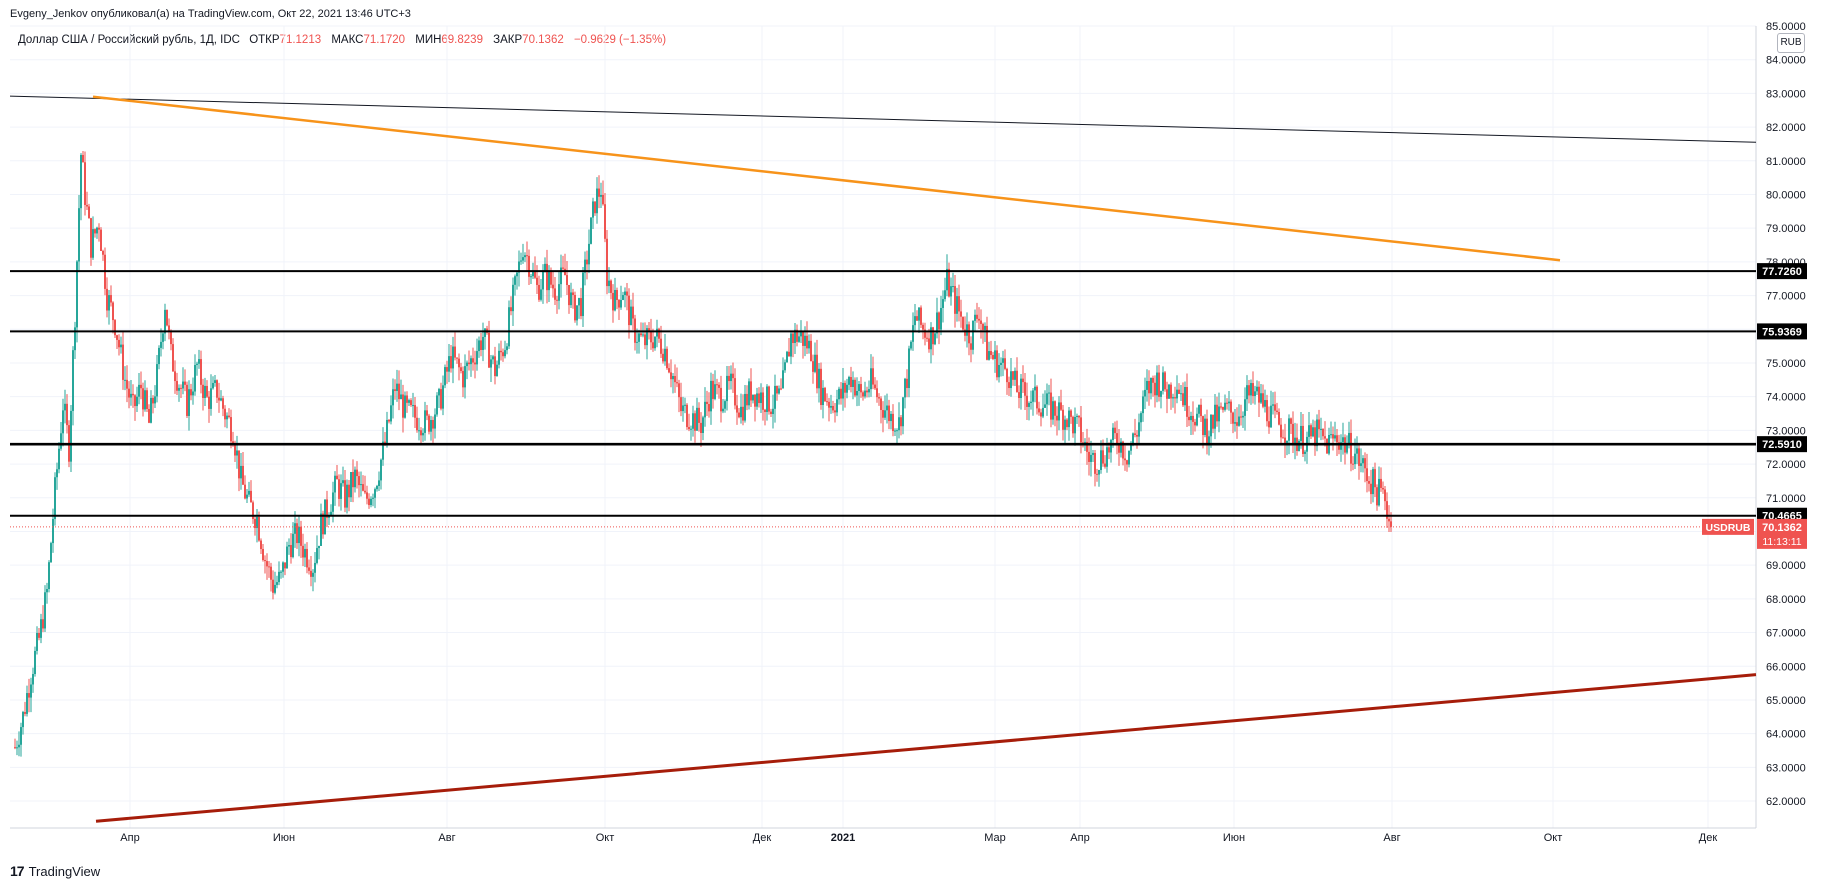 The image size is (1834, 888). What do you see at coordinates (55, 871) in the screenshot?
I see `tradingview-logo: 17 TradingView` at bounding box center [55, 871].